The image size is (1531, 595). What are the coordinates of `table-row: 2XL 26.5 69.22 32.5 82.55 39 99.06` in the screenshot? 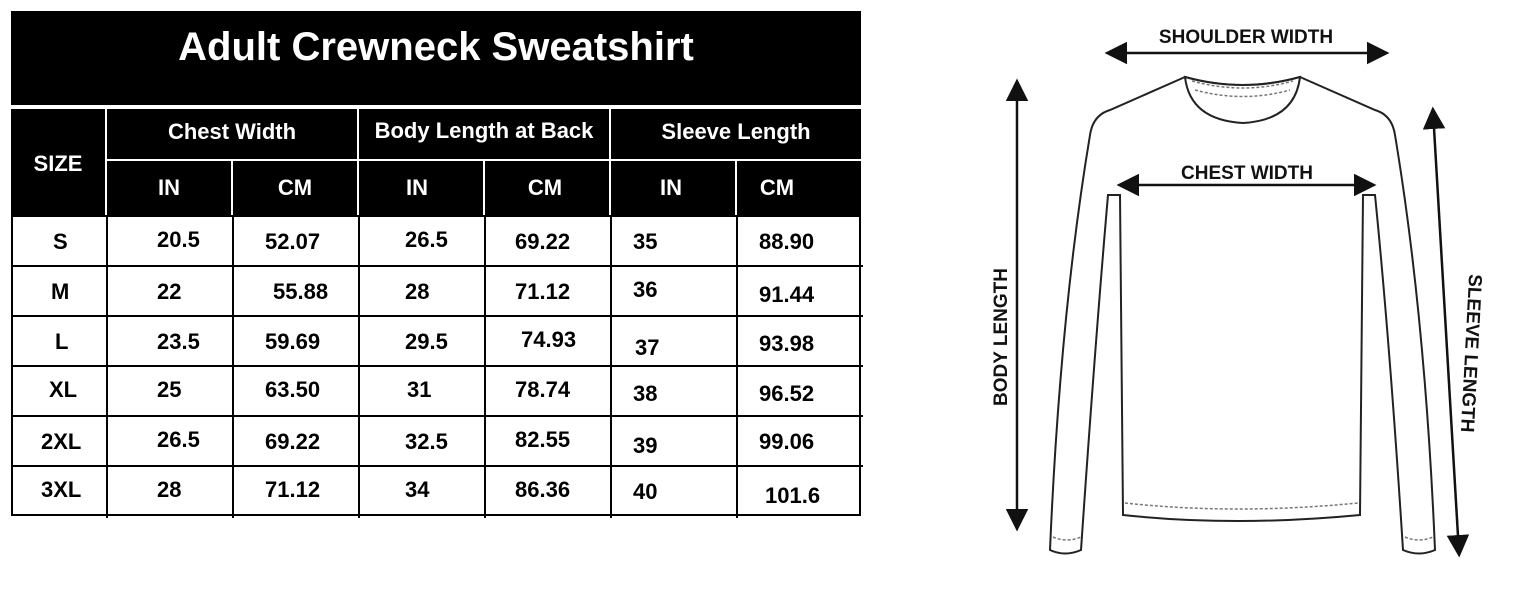 It's located at (438, 442).